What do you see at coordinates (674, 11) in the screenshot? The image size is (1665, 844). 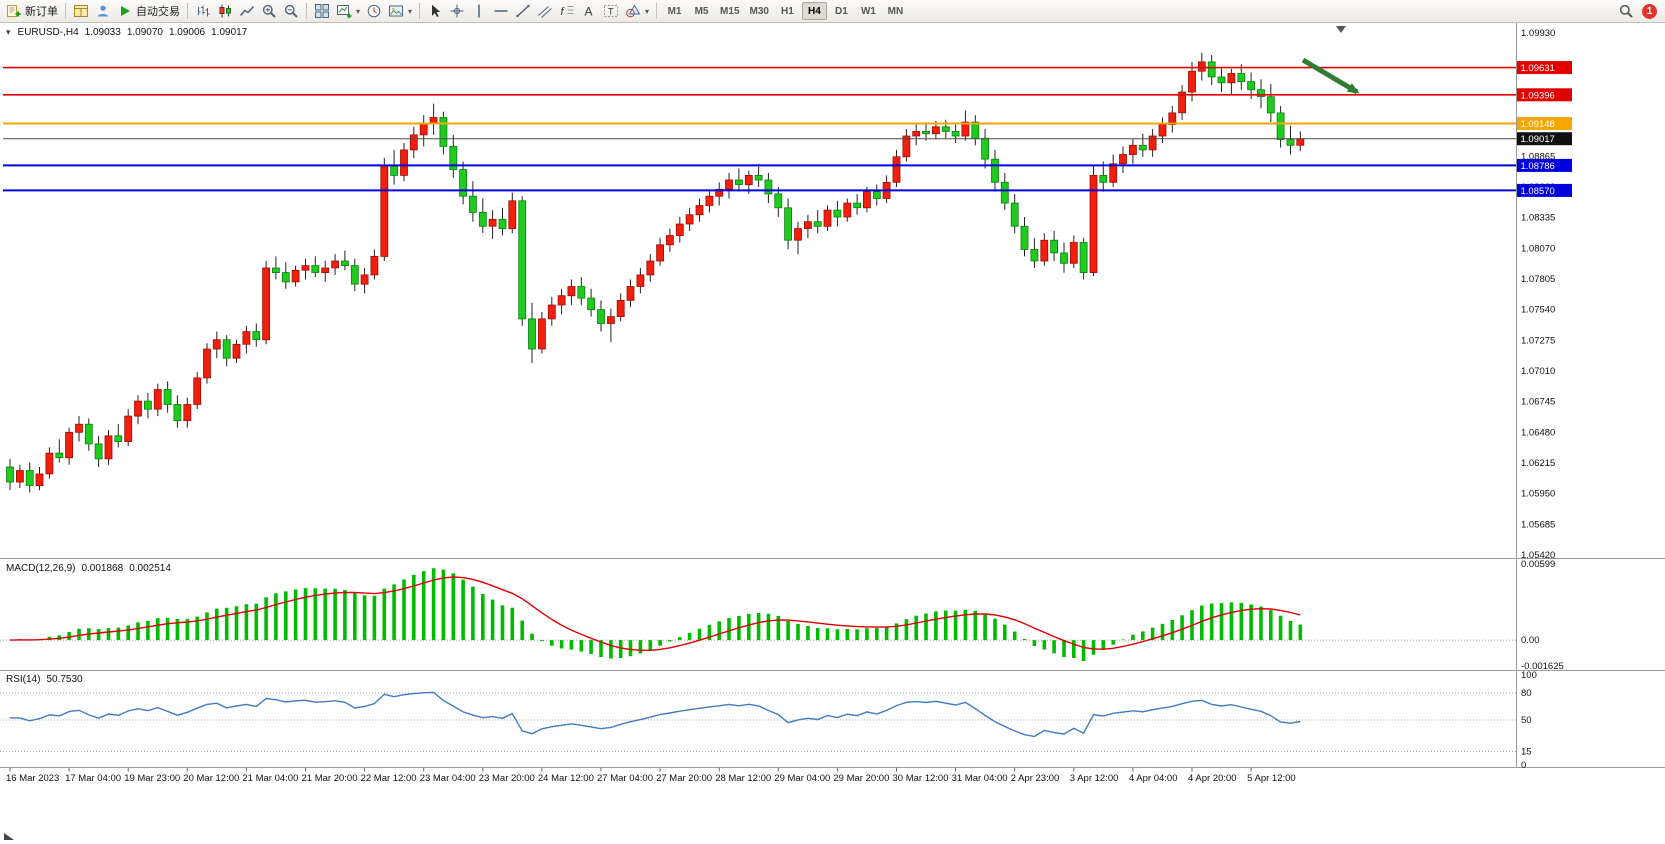 I see `timeframe-m1-button: M1` at bounding box center [674, 11].